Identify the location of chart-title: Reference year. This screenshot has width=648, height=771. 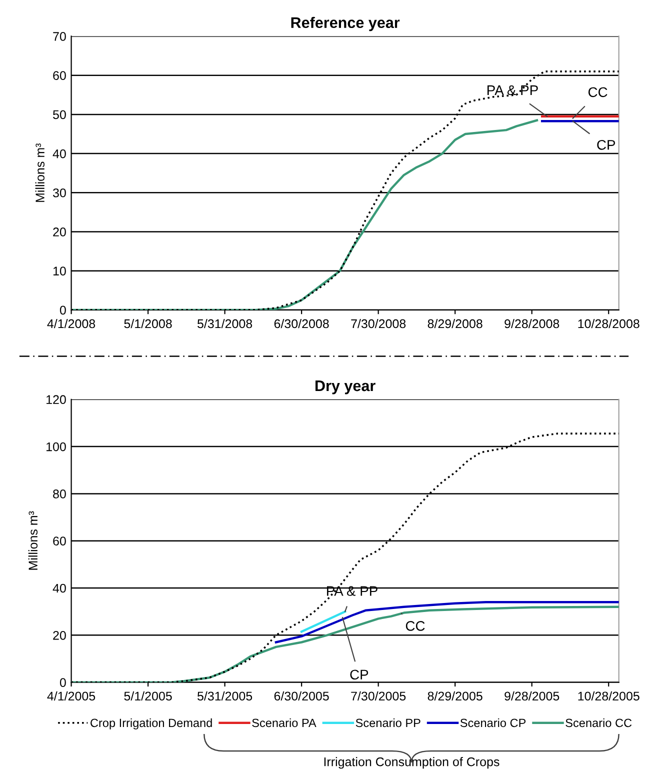
(345, 24).